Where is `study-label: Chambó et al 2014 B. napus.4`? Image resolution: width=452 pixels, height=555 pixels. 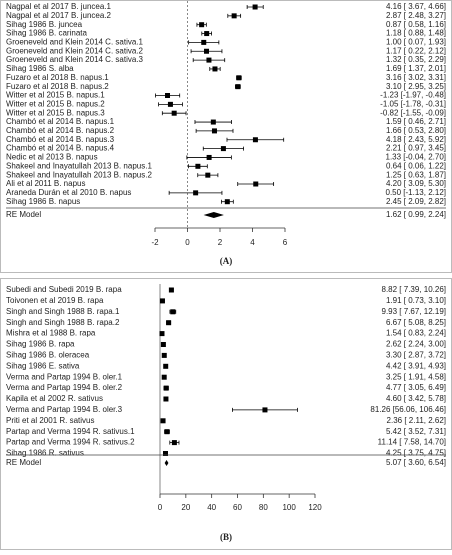
study-label: Chambó et al 2014 B. napus.4 is located at coordinates (60, 148).